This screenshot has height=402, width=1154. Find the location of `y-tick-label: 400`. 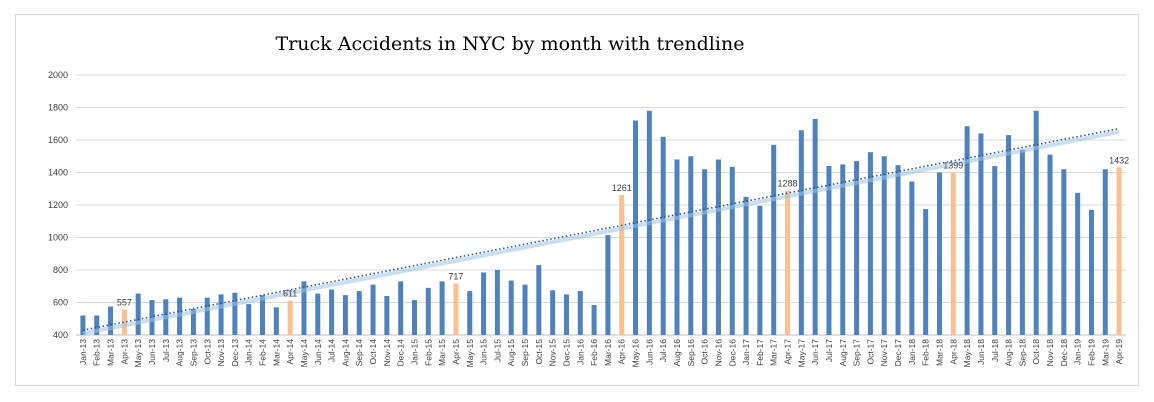

y-tick-label: 400 is located at coordinates (60, 335).